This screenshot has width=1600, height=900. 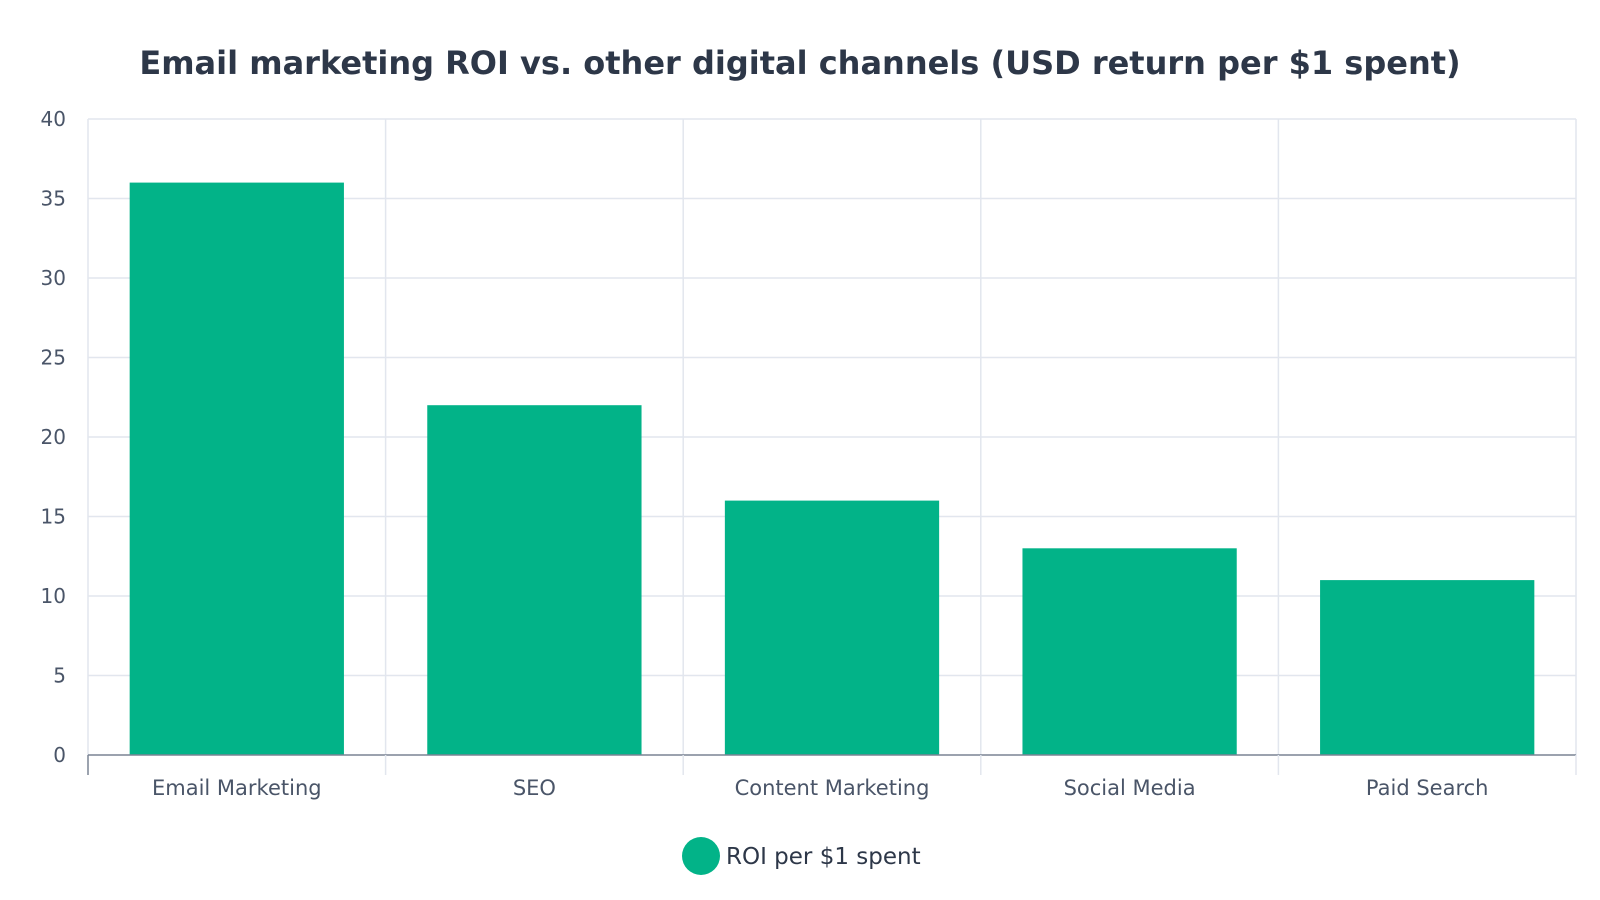 I want to click on legend: ROI per $1 spent, so click(x=801, y=856).